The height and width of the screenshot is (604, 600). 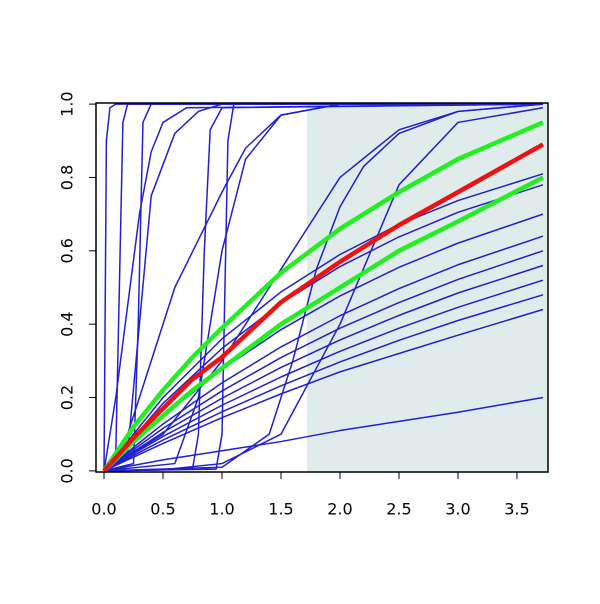 What do you see at coordinates (67, 103) in the screenshot?
I see `y-tick-label: 1.0` at bounding box center [67, 103].